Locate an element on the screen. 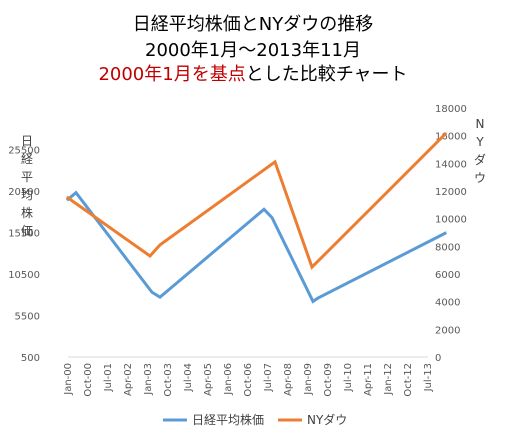 The width and height of the screenshot is (506, 439). right-axis-label: N Y ダウ is located at coordinates (480, 151).